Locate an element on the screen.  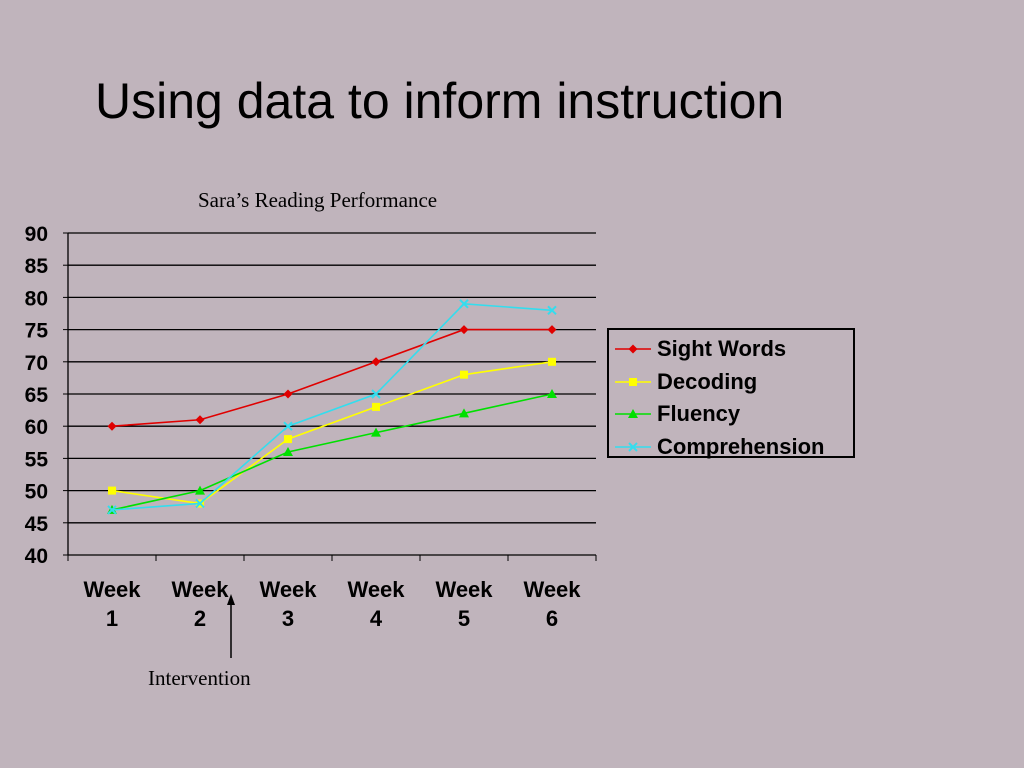
chart-legend: Sight Words Decoding Fluency Comprehension is located at coordinates (731, 393).